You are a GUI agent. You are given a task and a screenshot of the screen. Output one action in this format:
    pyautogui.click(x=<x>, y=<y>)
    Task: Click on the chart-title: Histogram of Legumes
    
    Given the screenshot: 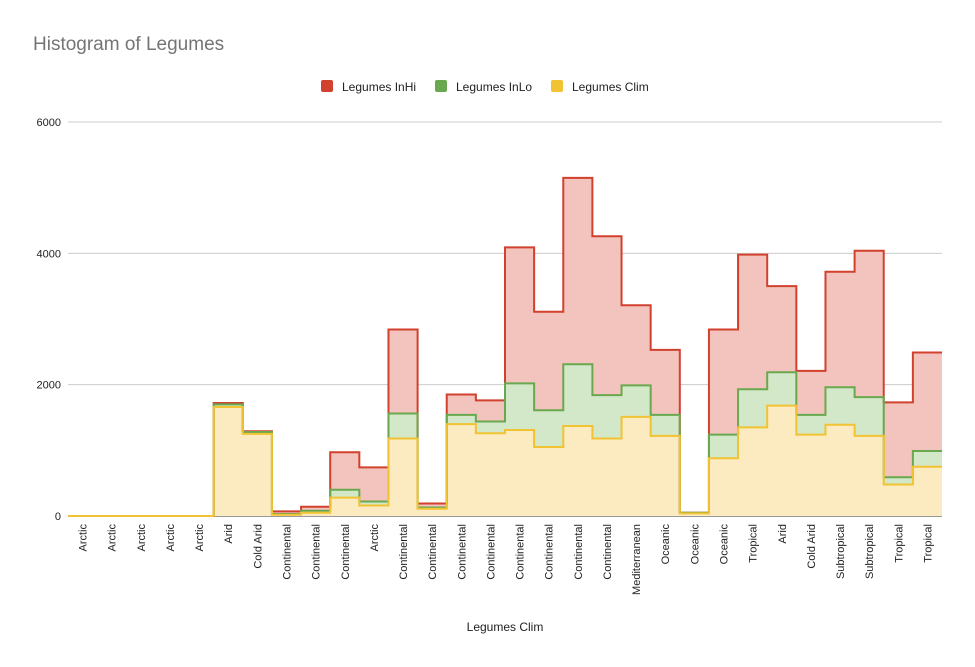 What is the action you would take?
    pyautogui.click(x=129, y=44)
    